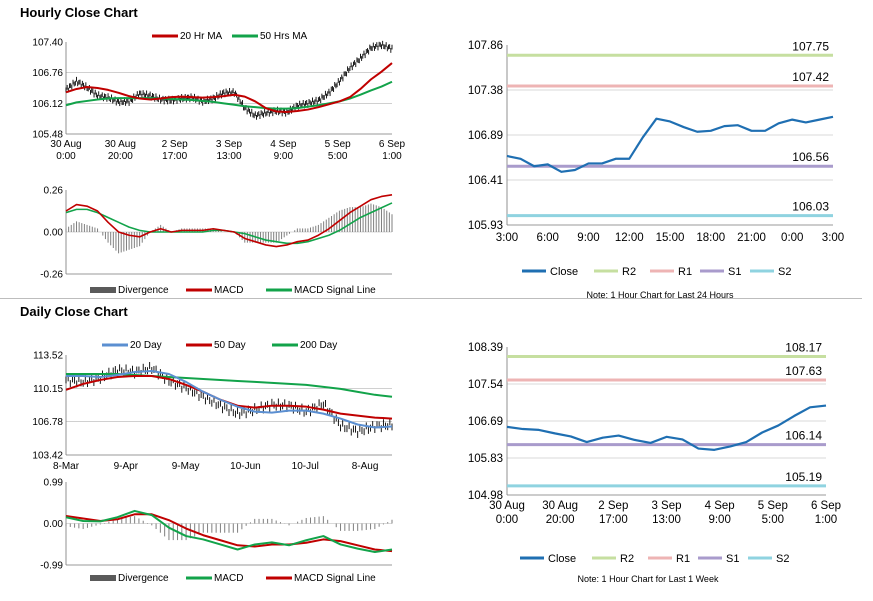 This screenshot has width=873, height=601. I want to click on daily-price-x-tick: 9-Apr, so click(126, 466).